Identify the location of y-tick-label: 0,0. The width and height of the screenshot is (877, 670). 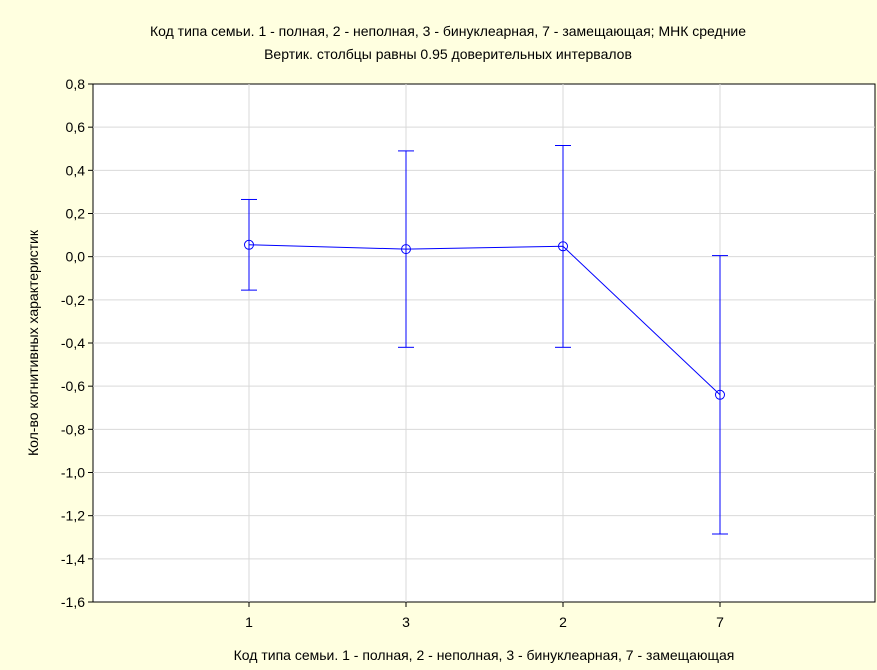
(76, 257).